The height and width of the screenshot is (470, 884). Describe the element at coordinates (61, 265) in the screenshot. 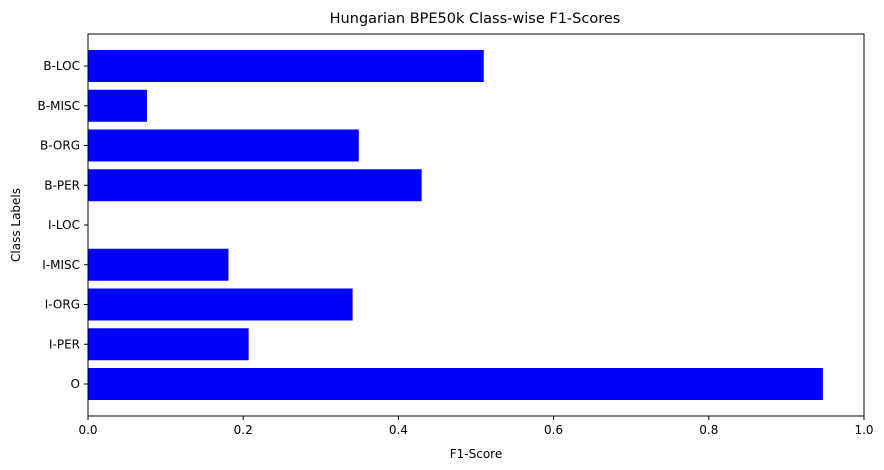

I see `y-tick-label: I-MISC` at that location.